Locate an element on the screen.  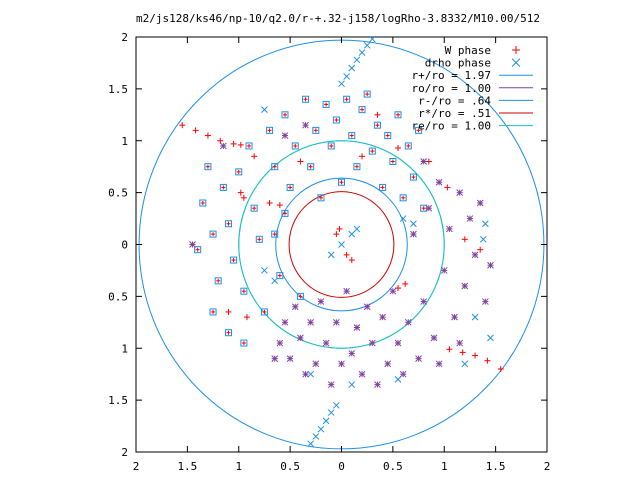
x-tick-label-5: 0.5 is located at coordinates (393, 466).